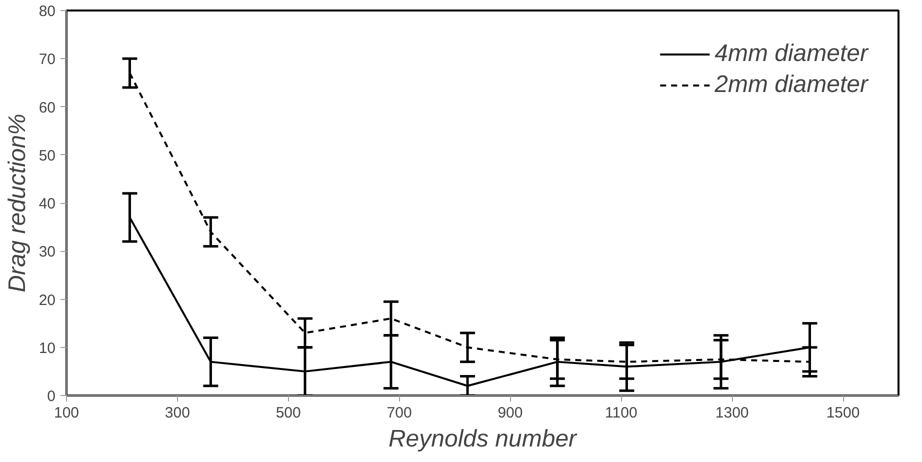 This screenshot has height=462, width=922. What do you see at coordinates (843, 413) in the screenshot?
I see `x-tick-label: 1500` at bounding box center [843, 413].